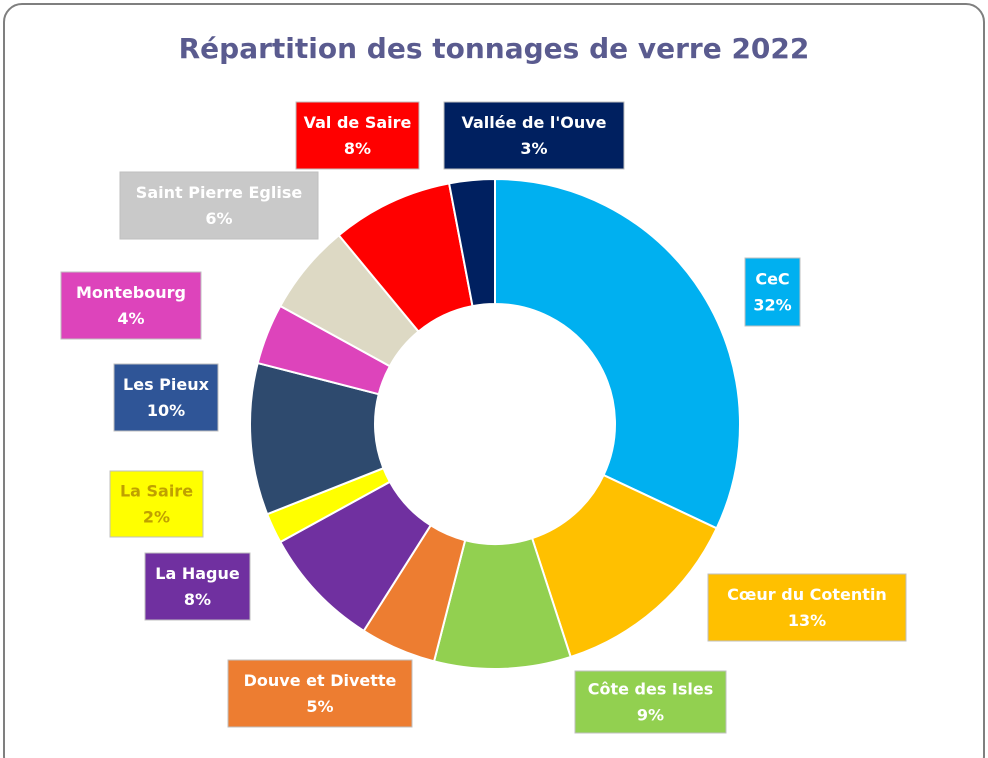 The image size is (988, 758). What do you see at coordinates (650, 715) in the screenshot?
I see `value-label: 9%` at bounding box center [650, 715].